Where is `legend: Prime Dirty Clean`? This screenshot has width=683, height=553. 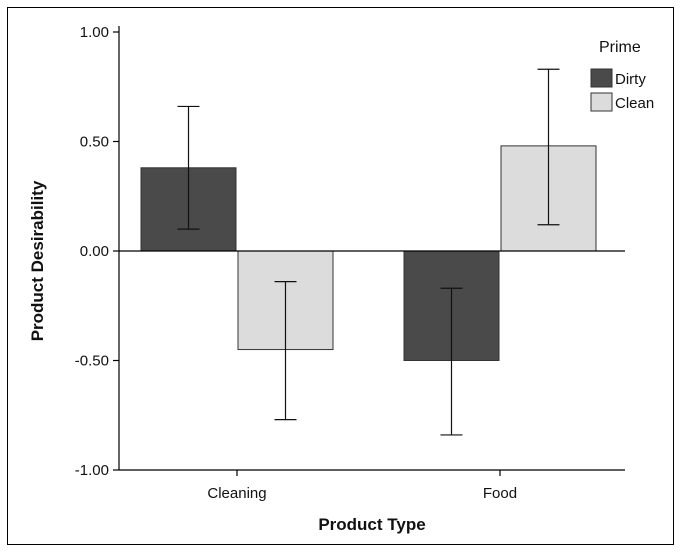
legend: Prime Dirty Clean is located at coordinates (622, 75).